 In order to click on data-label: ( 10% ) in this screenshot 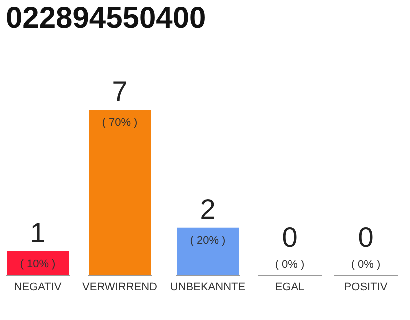, I will do `click(38, 264)`.